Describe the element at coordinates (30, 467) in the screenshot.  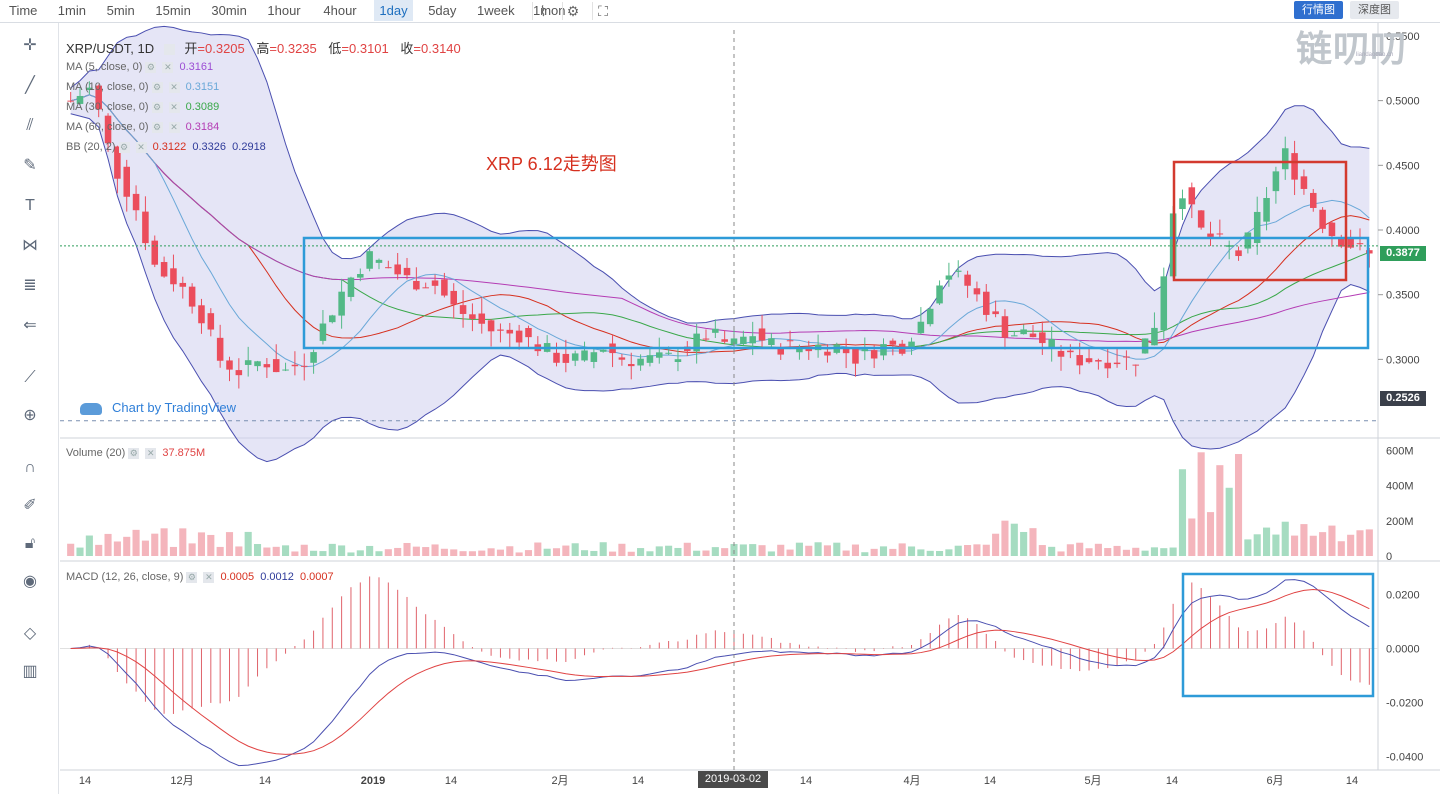
I see `magnet-icon: ∩` at that location.